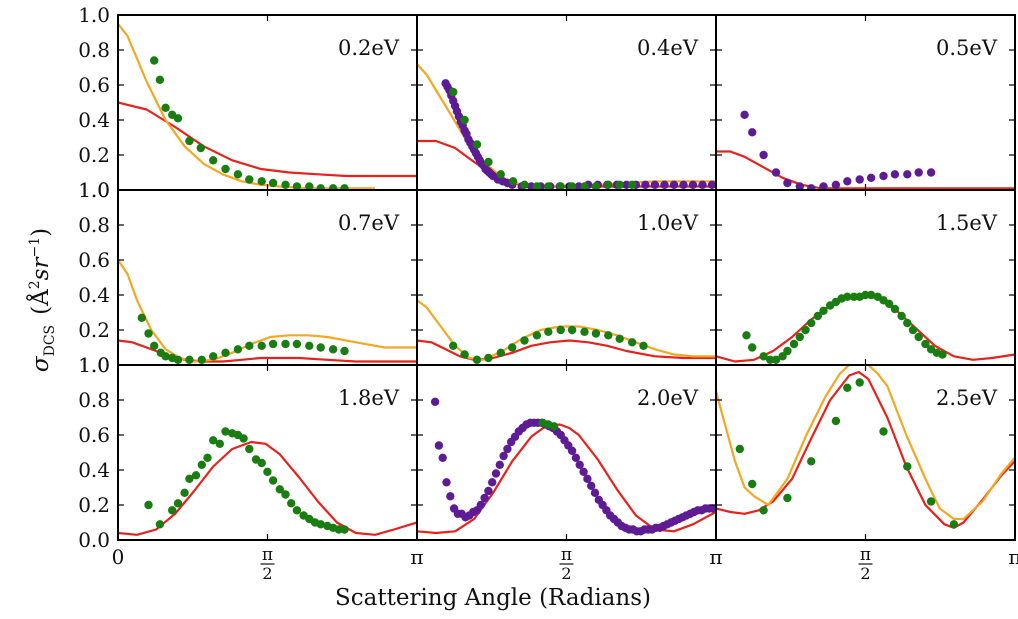 This screenshot has height=619, width=1018. Describe the element at coordinates (668, 223) in the screenshot. I see `energy-label: 1.0eV` at that location.